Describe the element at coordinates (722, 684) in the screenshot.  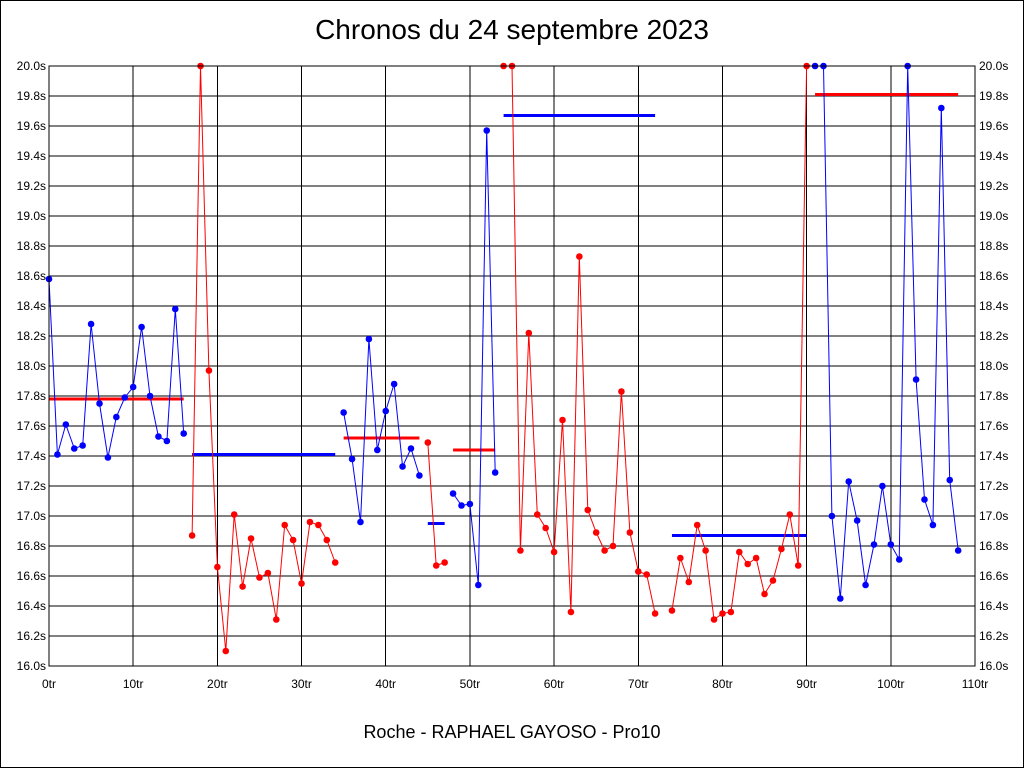
I see `x-tick-label: 80tr` at that location.